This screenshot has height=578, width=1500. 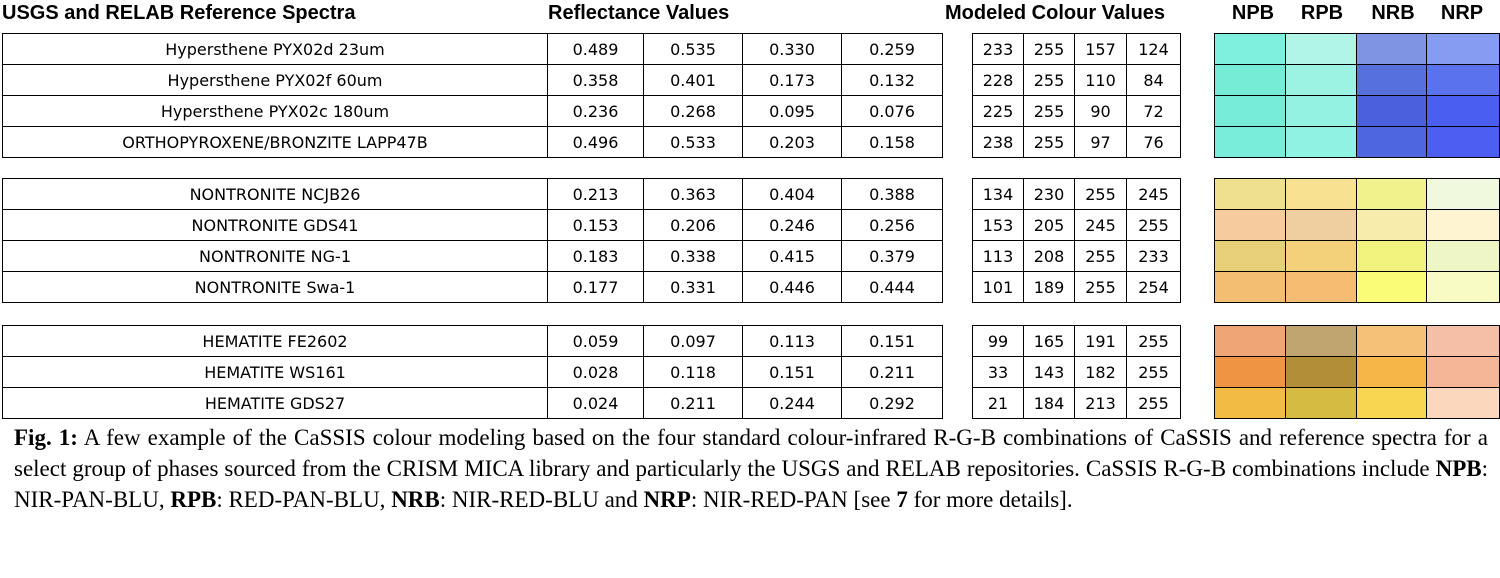 I want to click on reflectance-value: 0.158, so click(x=892, y=142).